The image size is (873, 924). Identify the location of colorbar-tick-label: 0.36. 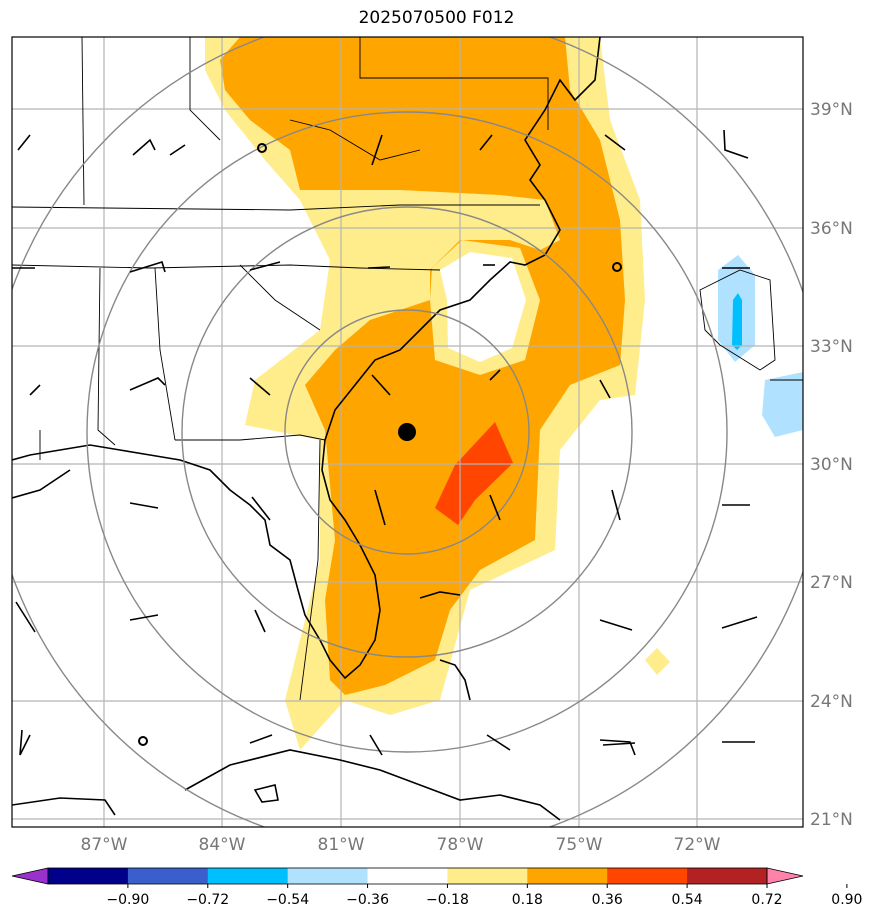
(607, 900).